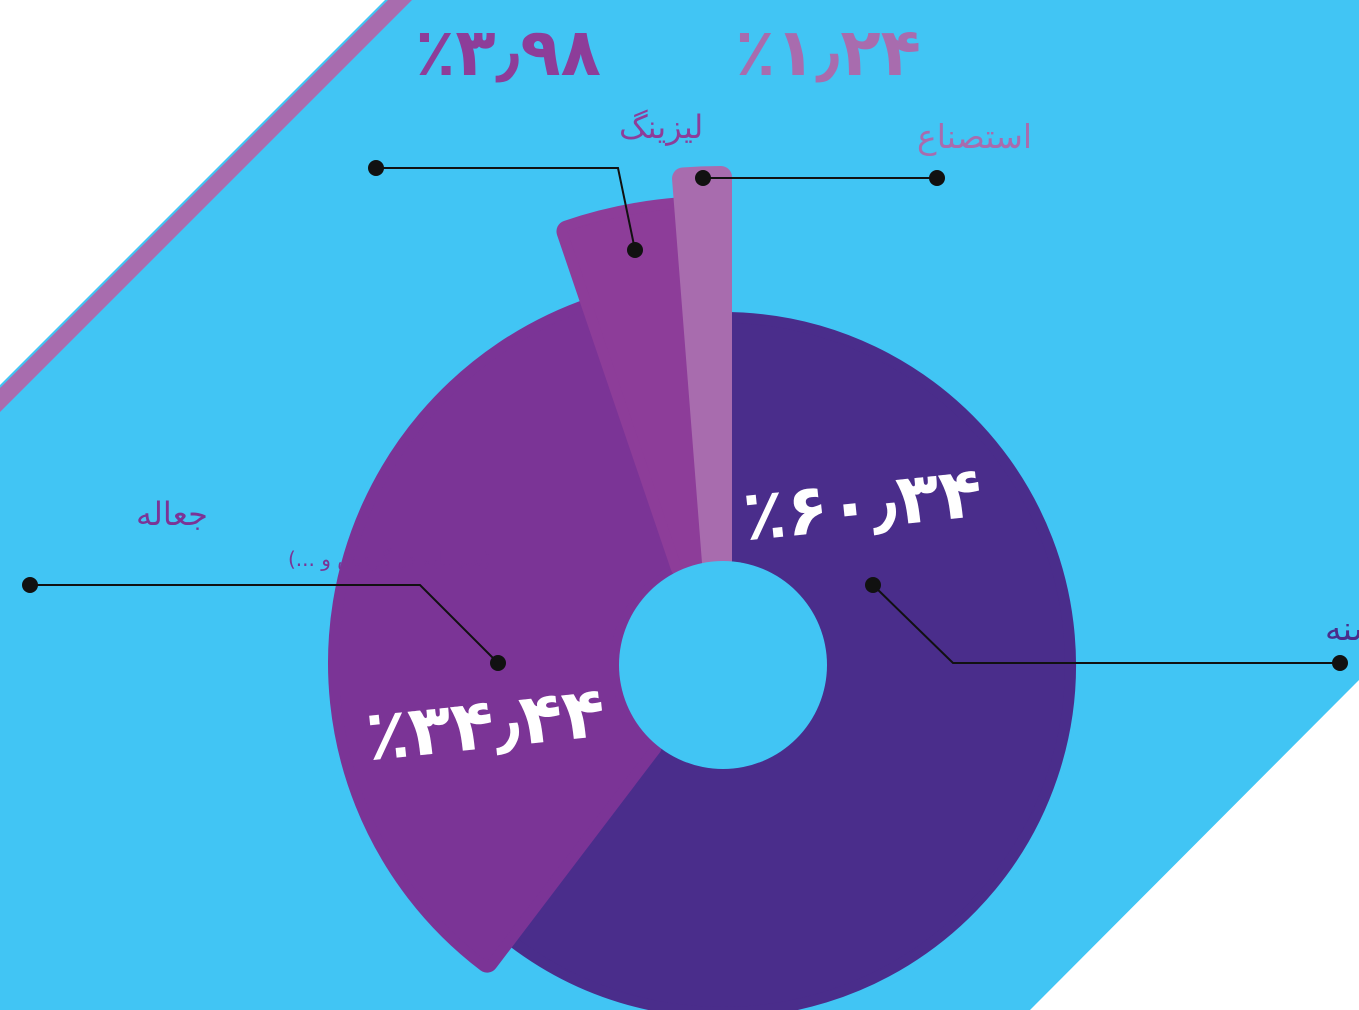 Image resolution: width=1359 pixels, height=1010 pixels. I want to click on category-label-leasing: لیزینگ, so click(661, 127).